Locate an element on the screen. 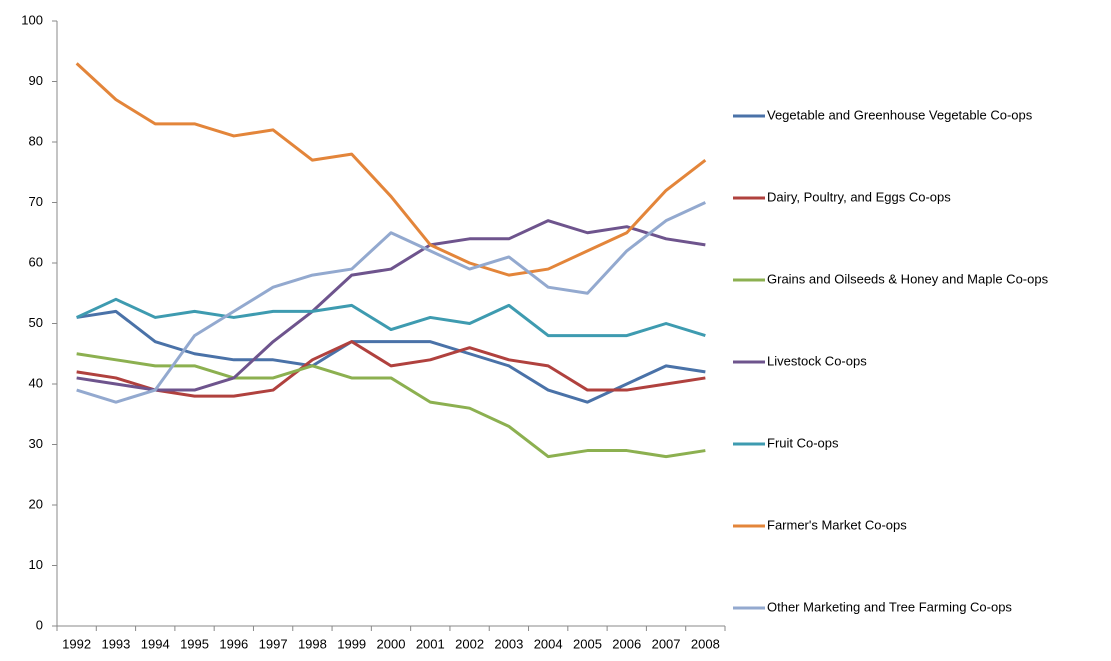  x-tick-label: 1992 is located at coordinates (76, 643).